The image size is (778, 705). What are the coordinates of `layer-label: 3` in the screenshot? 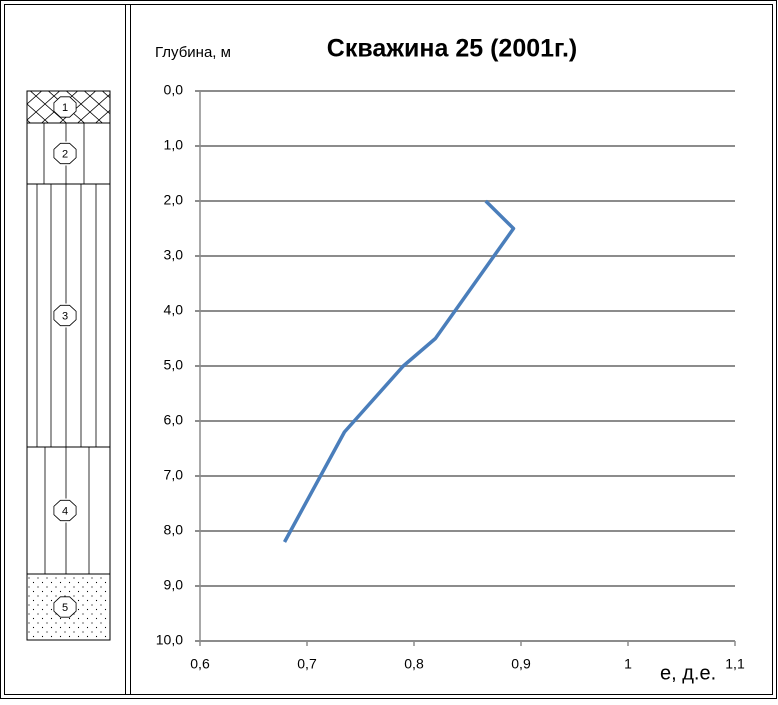 It's located at (65, 316).